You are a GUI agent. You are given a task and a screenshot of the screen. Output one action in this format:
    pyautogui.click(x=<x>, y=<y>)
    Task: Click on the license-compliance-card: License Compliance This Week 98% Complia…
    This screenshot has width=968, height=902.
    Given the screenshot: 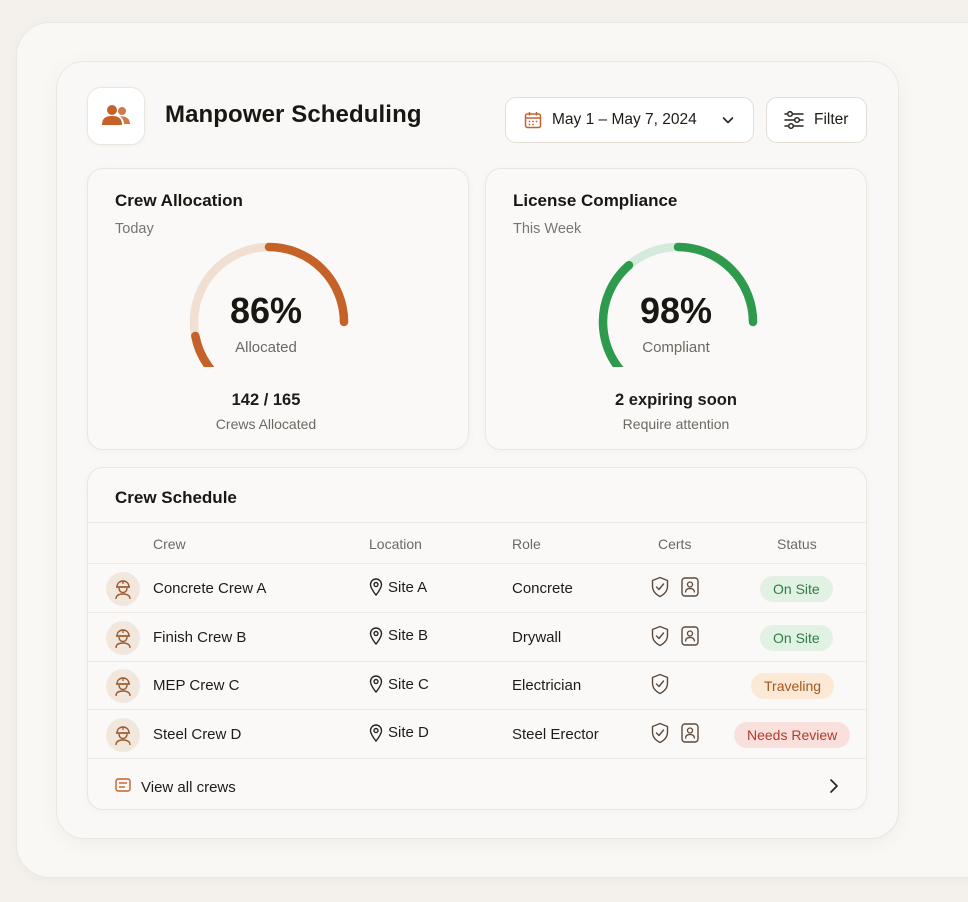 What is the action you would take?
    pyautogui.click(x=676, y=309)
    